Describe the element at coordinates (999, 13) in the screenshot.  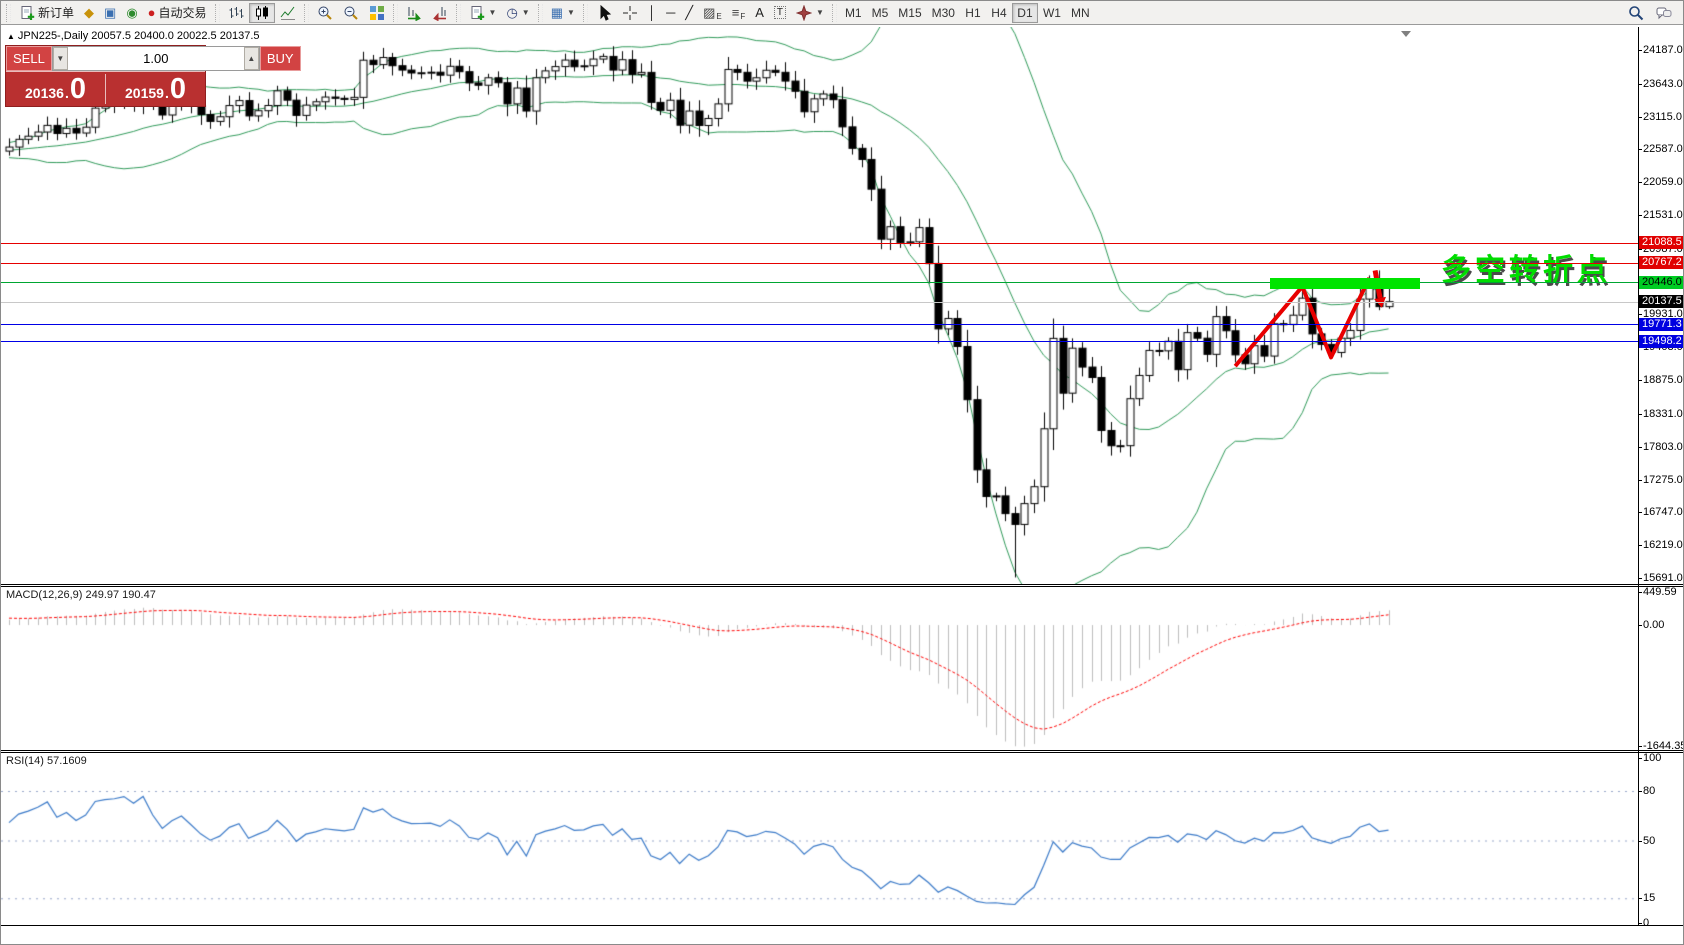
I see `timeframe-h4-button: H4` at that location.